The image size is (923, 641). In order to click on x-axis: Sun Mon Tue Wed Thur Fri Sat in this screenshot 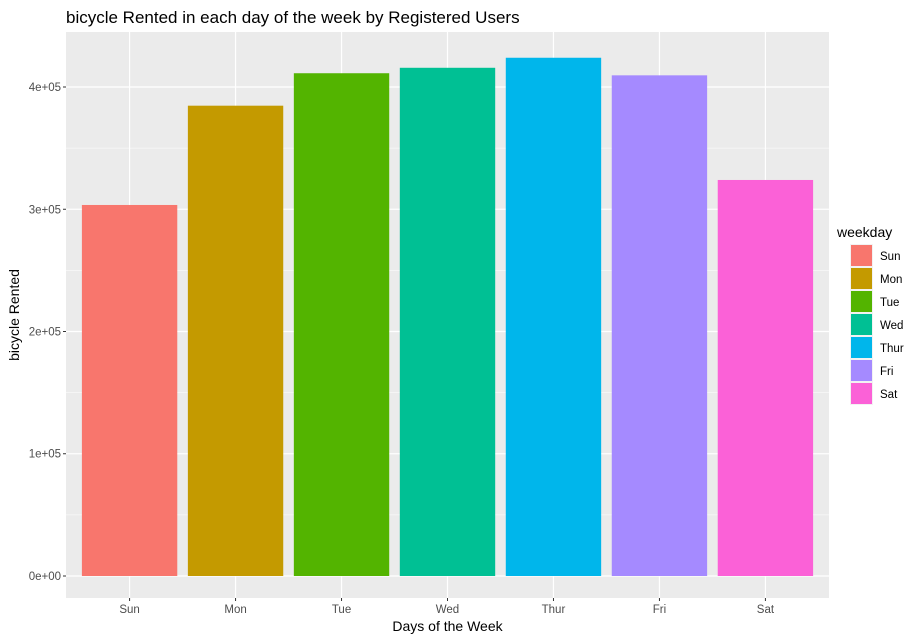, I will do `click(447, 607)`.